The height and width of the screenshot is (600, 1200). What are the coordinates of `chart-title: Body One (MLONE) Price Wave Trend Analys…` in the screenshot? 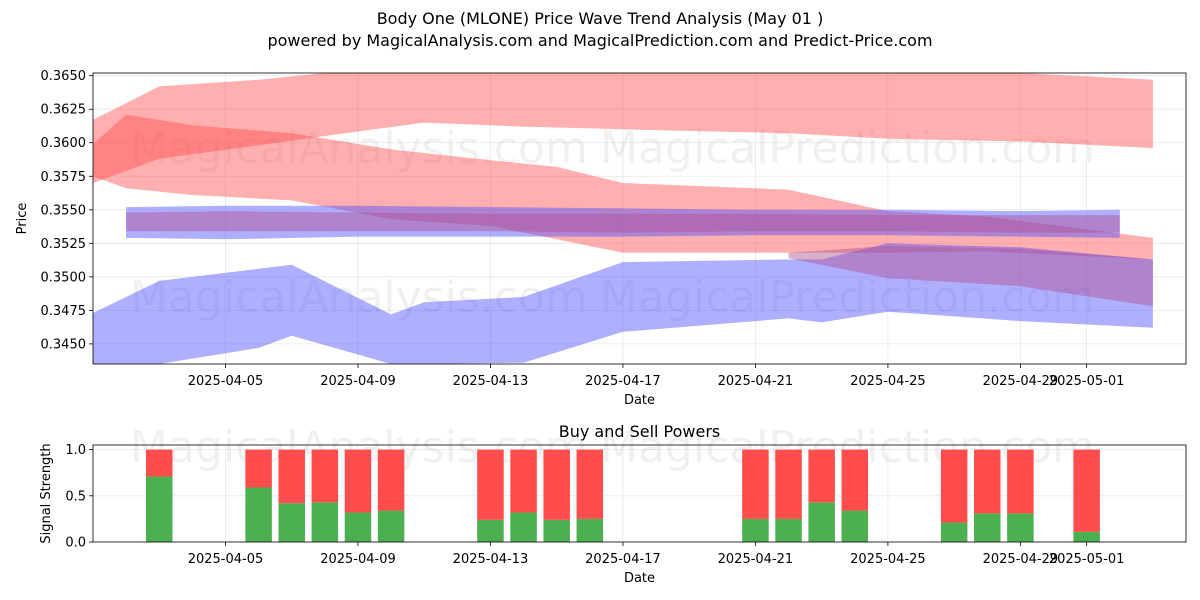 It's located at (600, 18).